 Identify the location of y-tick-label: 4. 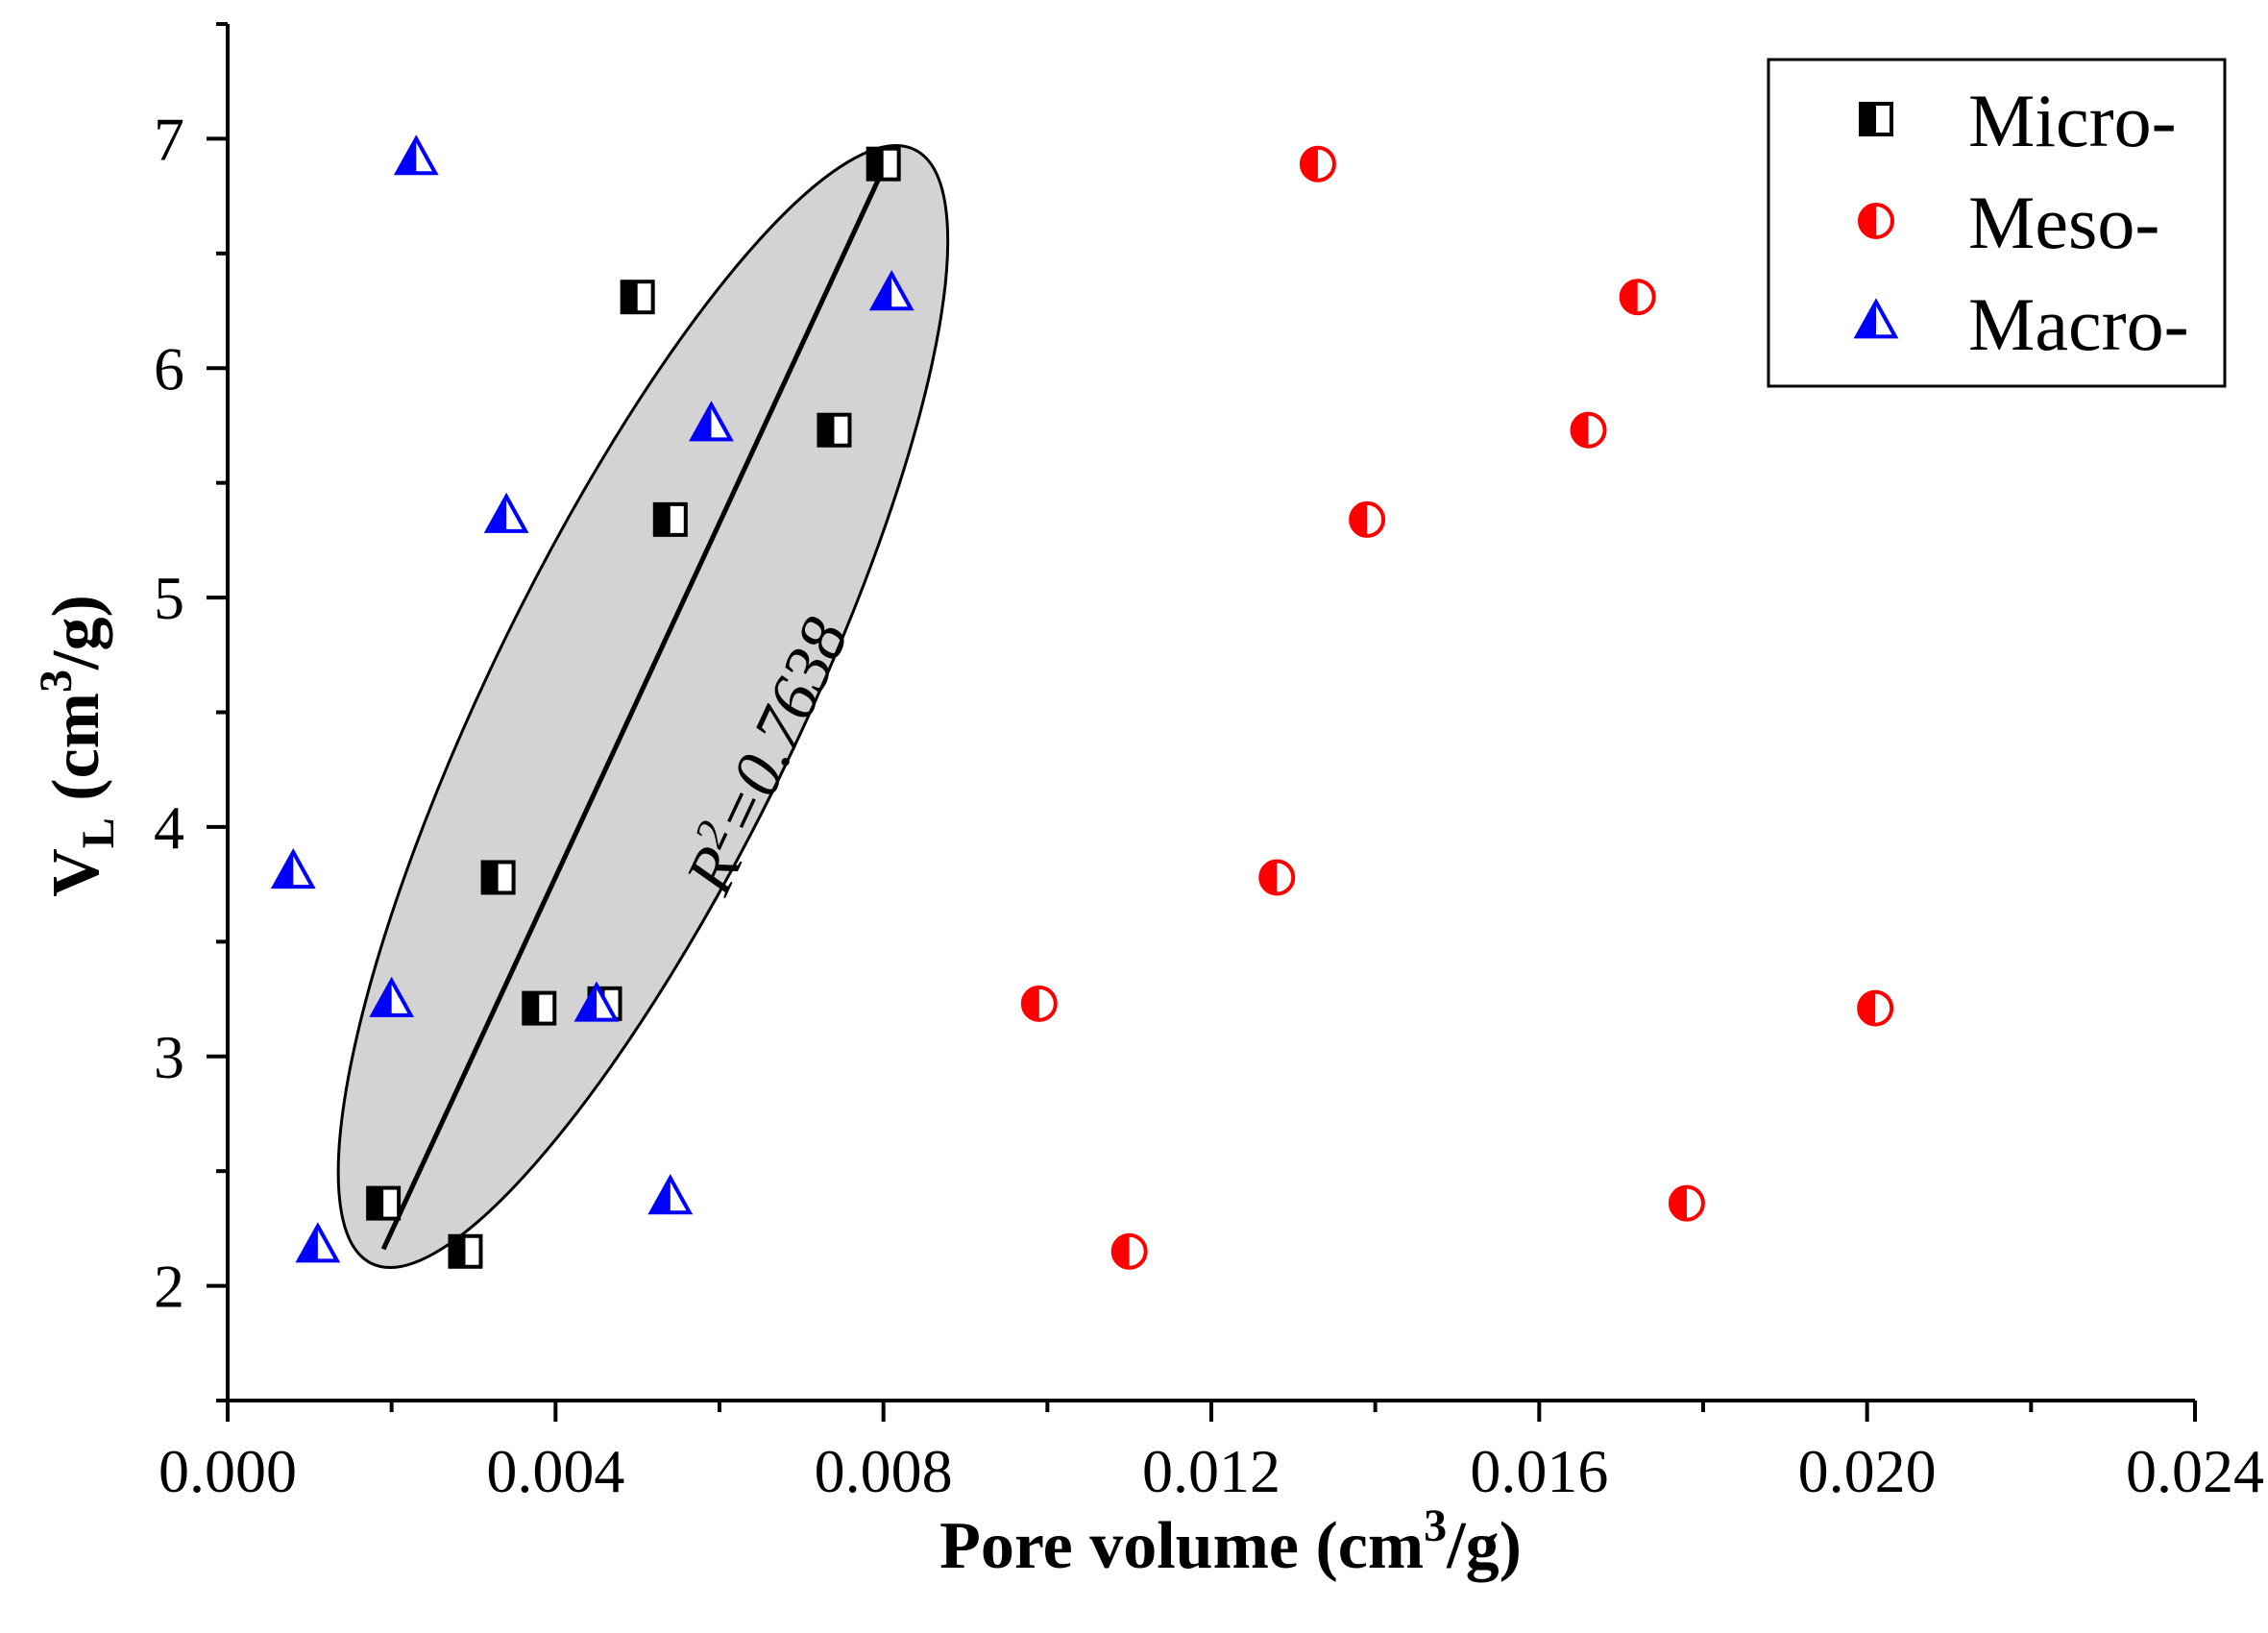
(169, 827).